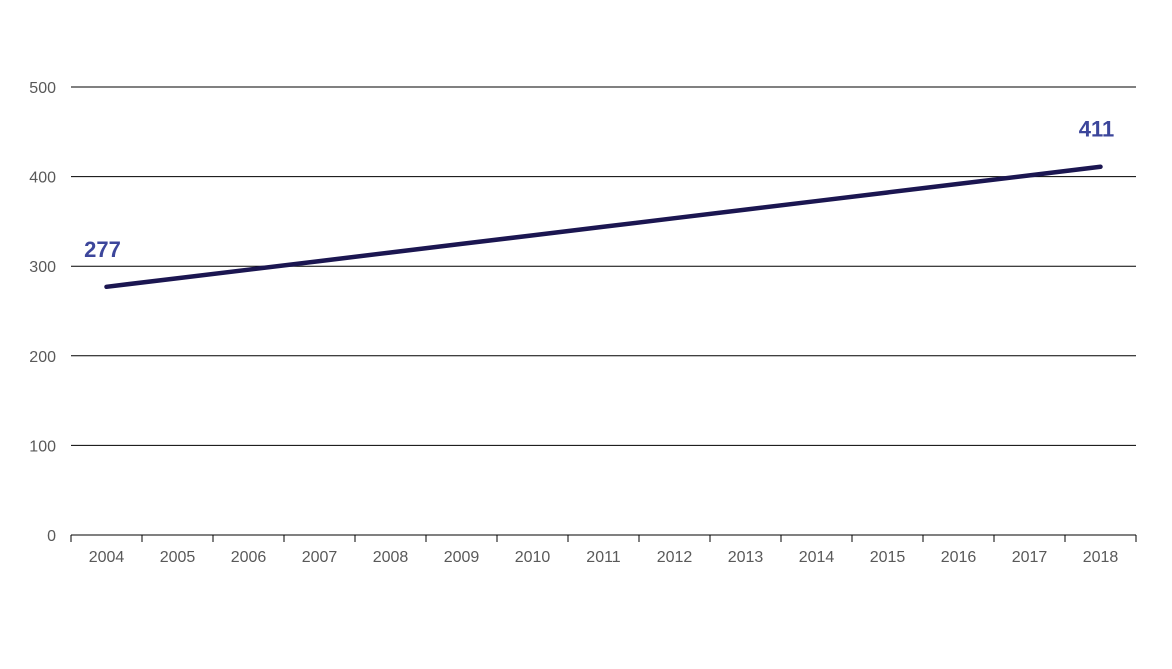 Image resolution: width=1172 pixels, height=669 pixels. What do you see at coordinates (42, 357) in the screenshot?
I see `y-tick-label: 200` at bounding box center [42, 357].